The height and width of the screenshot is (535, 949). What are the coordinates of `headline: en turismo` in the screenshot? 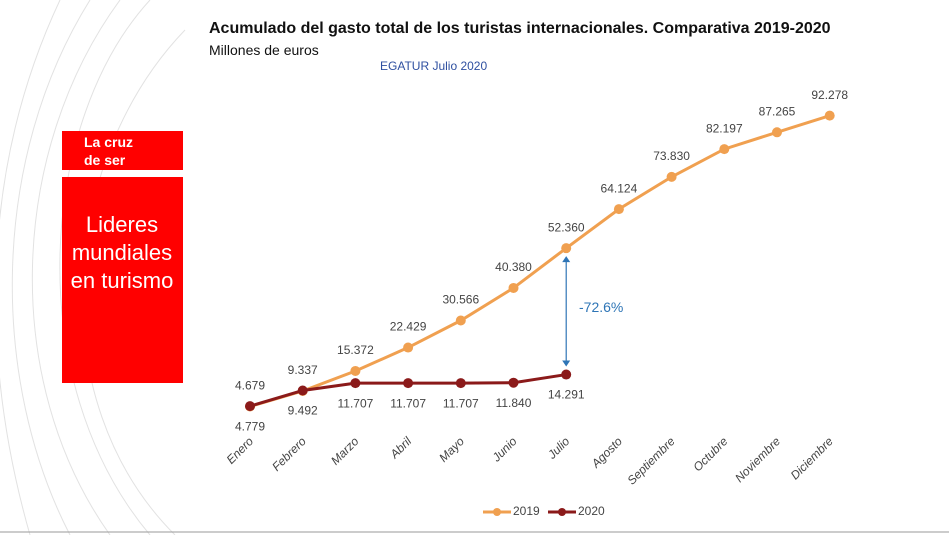 It's located at (122, 280).